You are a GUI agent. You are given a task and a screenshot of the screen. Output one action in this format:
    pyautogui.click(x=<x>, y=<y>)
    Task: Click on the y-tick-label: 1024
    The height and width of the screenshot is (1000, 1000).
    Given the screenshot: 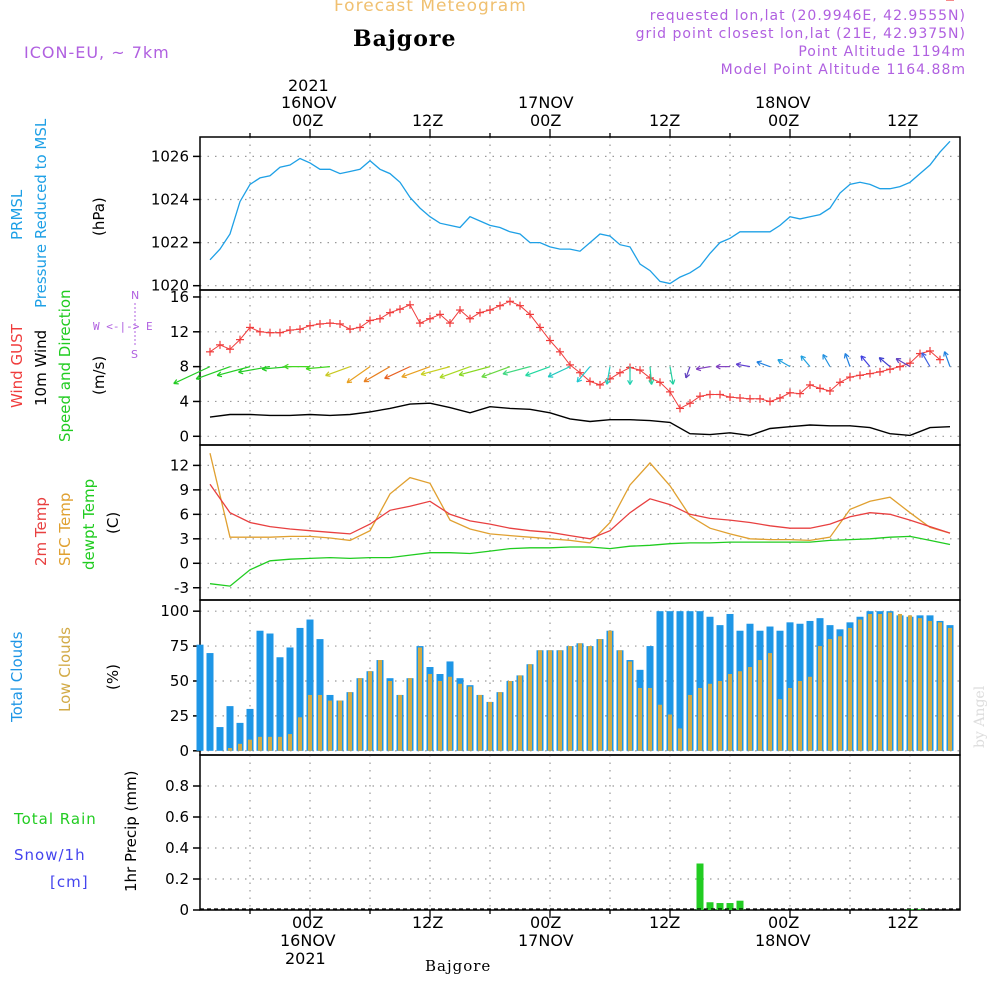 What is the action you would take?
    pyautogui.click(x=170, y=199)
    